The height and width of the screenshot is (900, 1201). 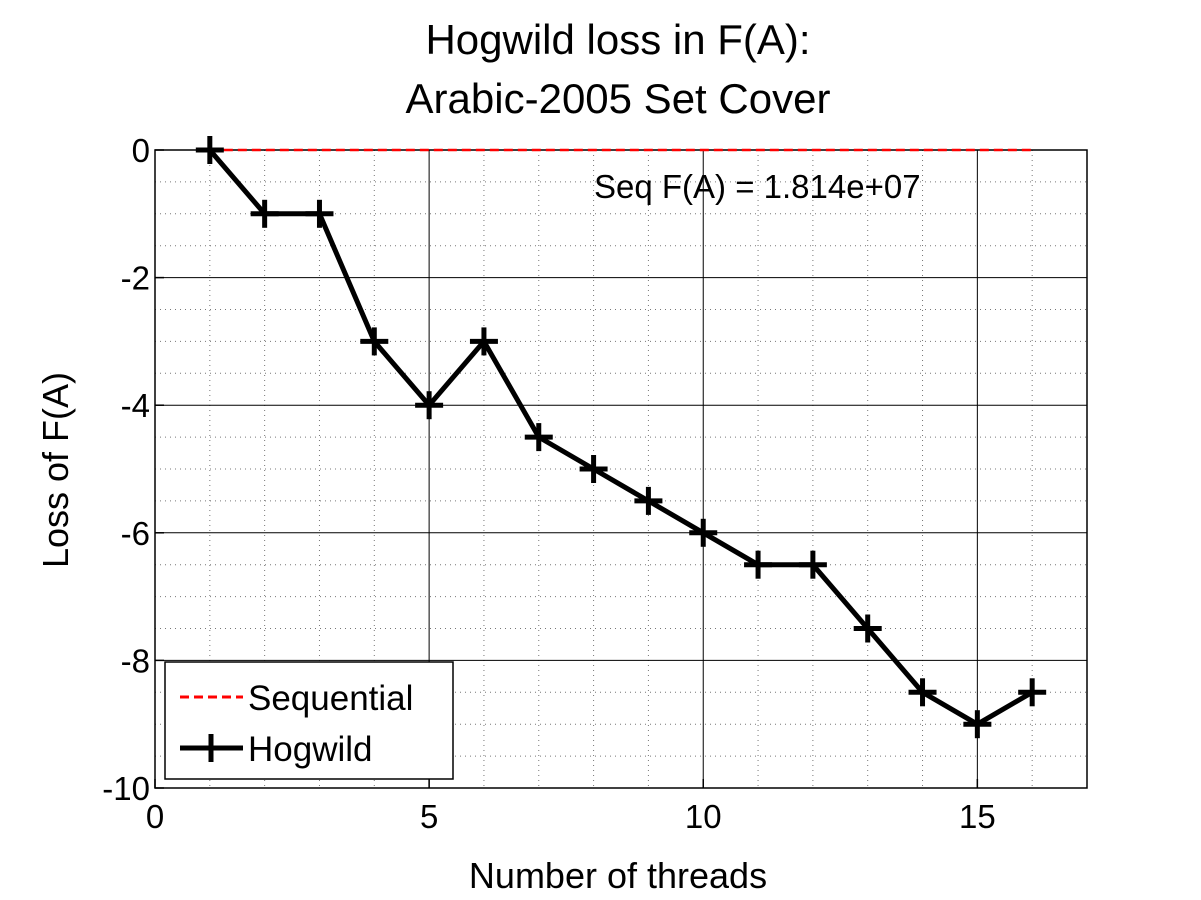 What do you see at coordinates (703, 816) in the screenshot?
I see `x-tick-label: 10` at bounding box center [703, 816].